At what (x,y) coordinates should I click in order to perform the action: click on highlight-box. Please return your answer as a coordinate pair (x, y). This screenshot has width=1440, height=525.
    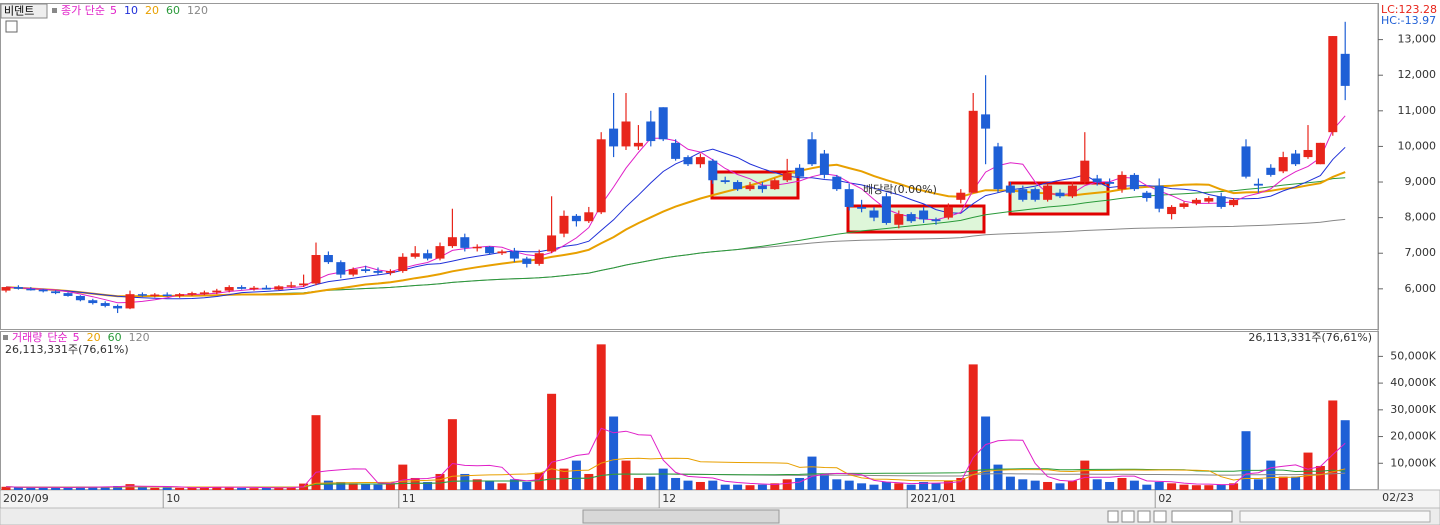
    Looking at the image, I should click on (916, 219).